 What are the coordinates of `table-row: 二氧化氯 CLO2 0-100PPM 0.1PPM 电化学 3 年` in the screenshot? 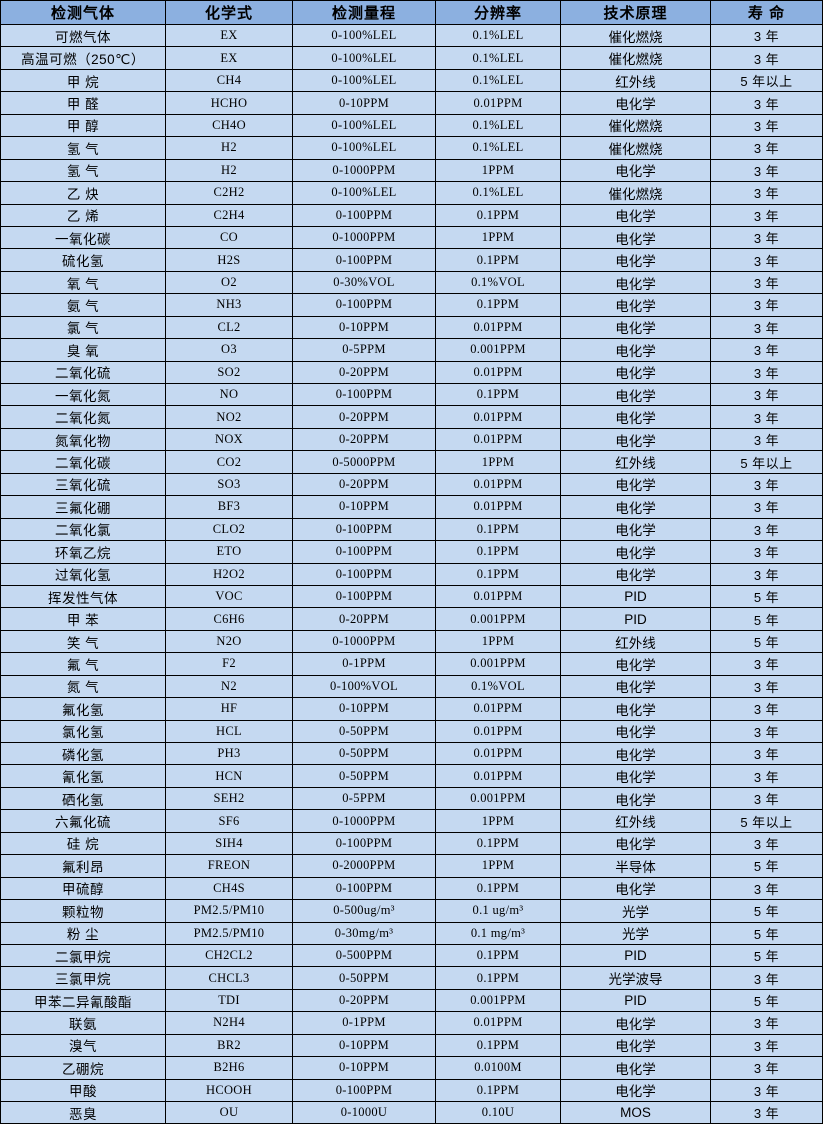 It's located at (411, 529).